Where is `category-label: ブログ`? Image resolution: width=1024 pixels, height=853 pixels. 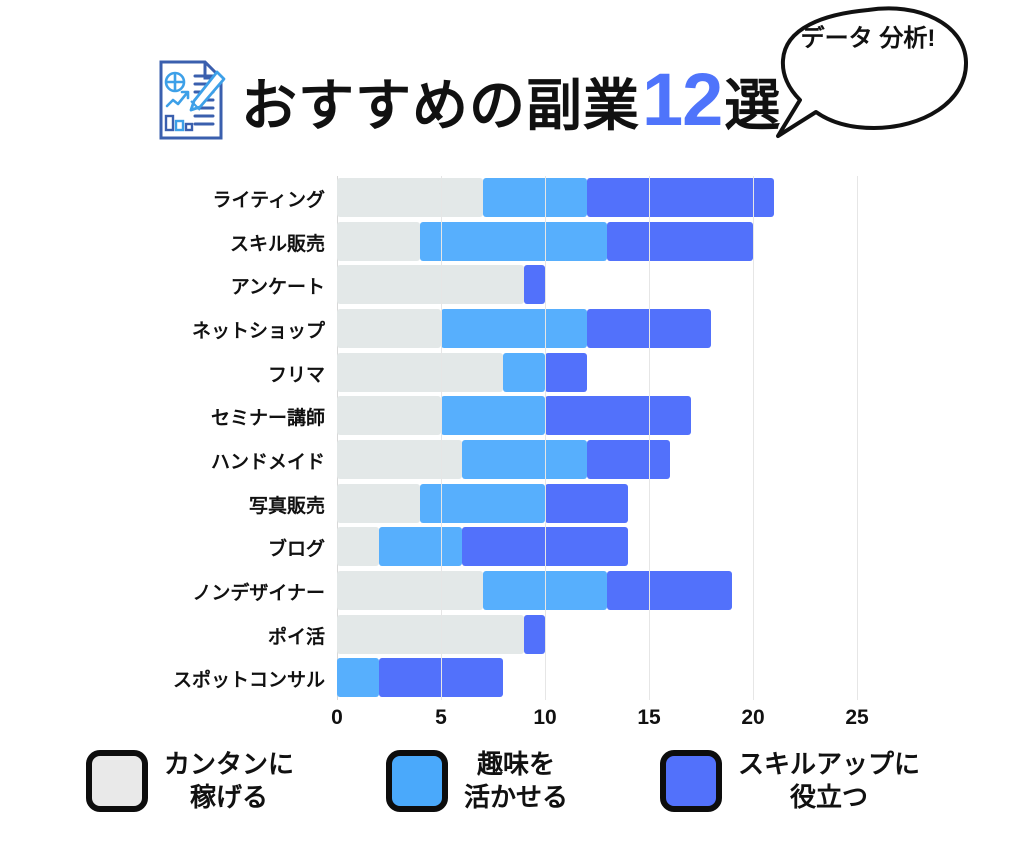
category-label: ブログ is located at coordinates (296, 550).